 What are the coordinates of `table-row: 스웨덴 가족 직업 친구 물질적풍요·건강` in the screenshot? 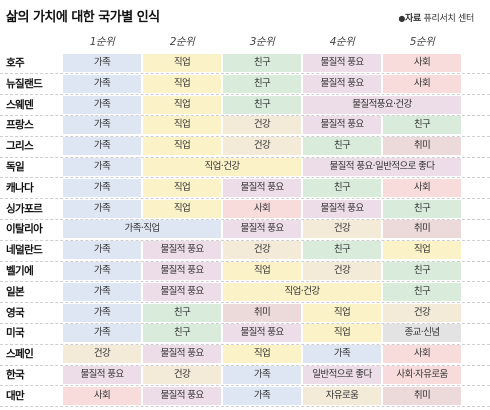 It's located at (245, 105).